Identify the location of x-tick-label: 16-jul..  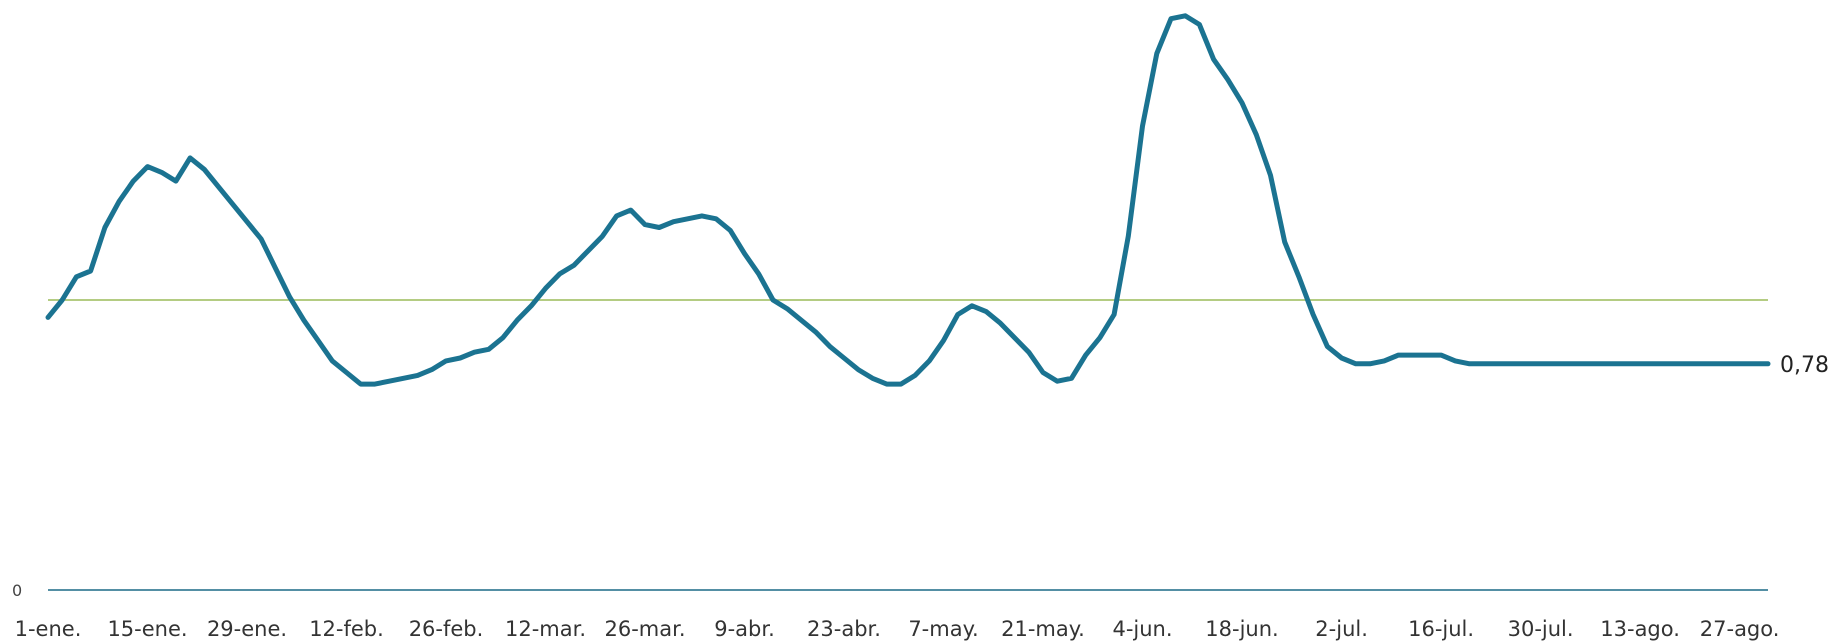
(1441, 629).